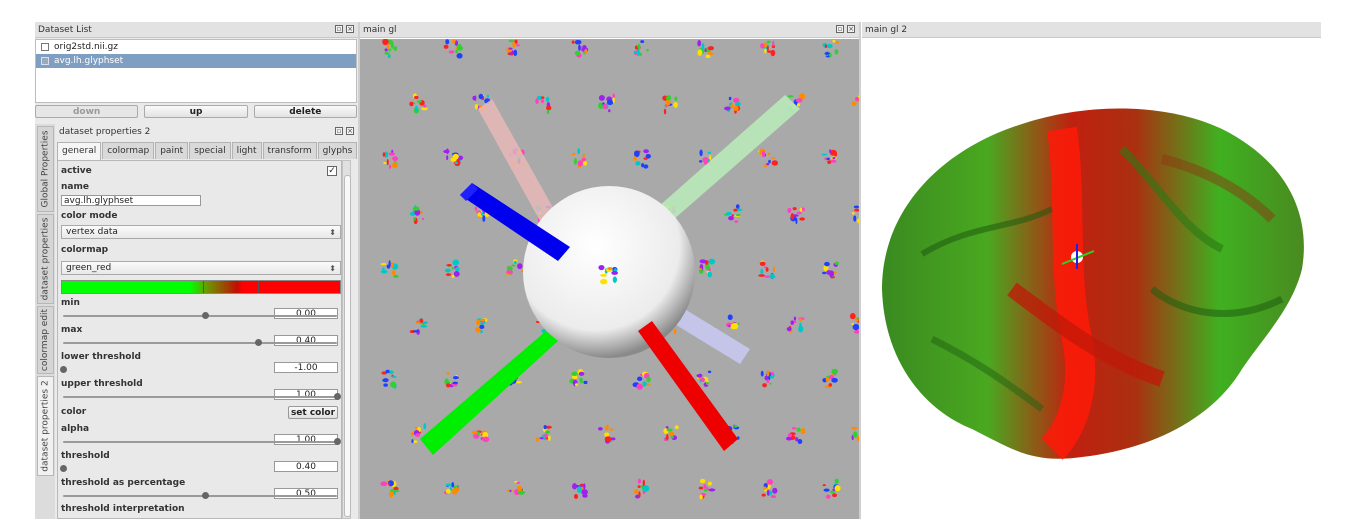  I want to click on threshold-interpretation-label: threshold interpretation, so click(123, 509).